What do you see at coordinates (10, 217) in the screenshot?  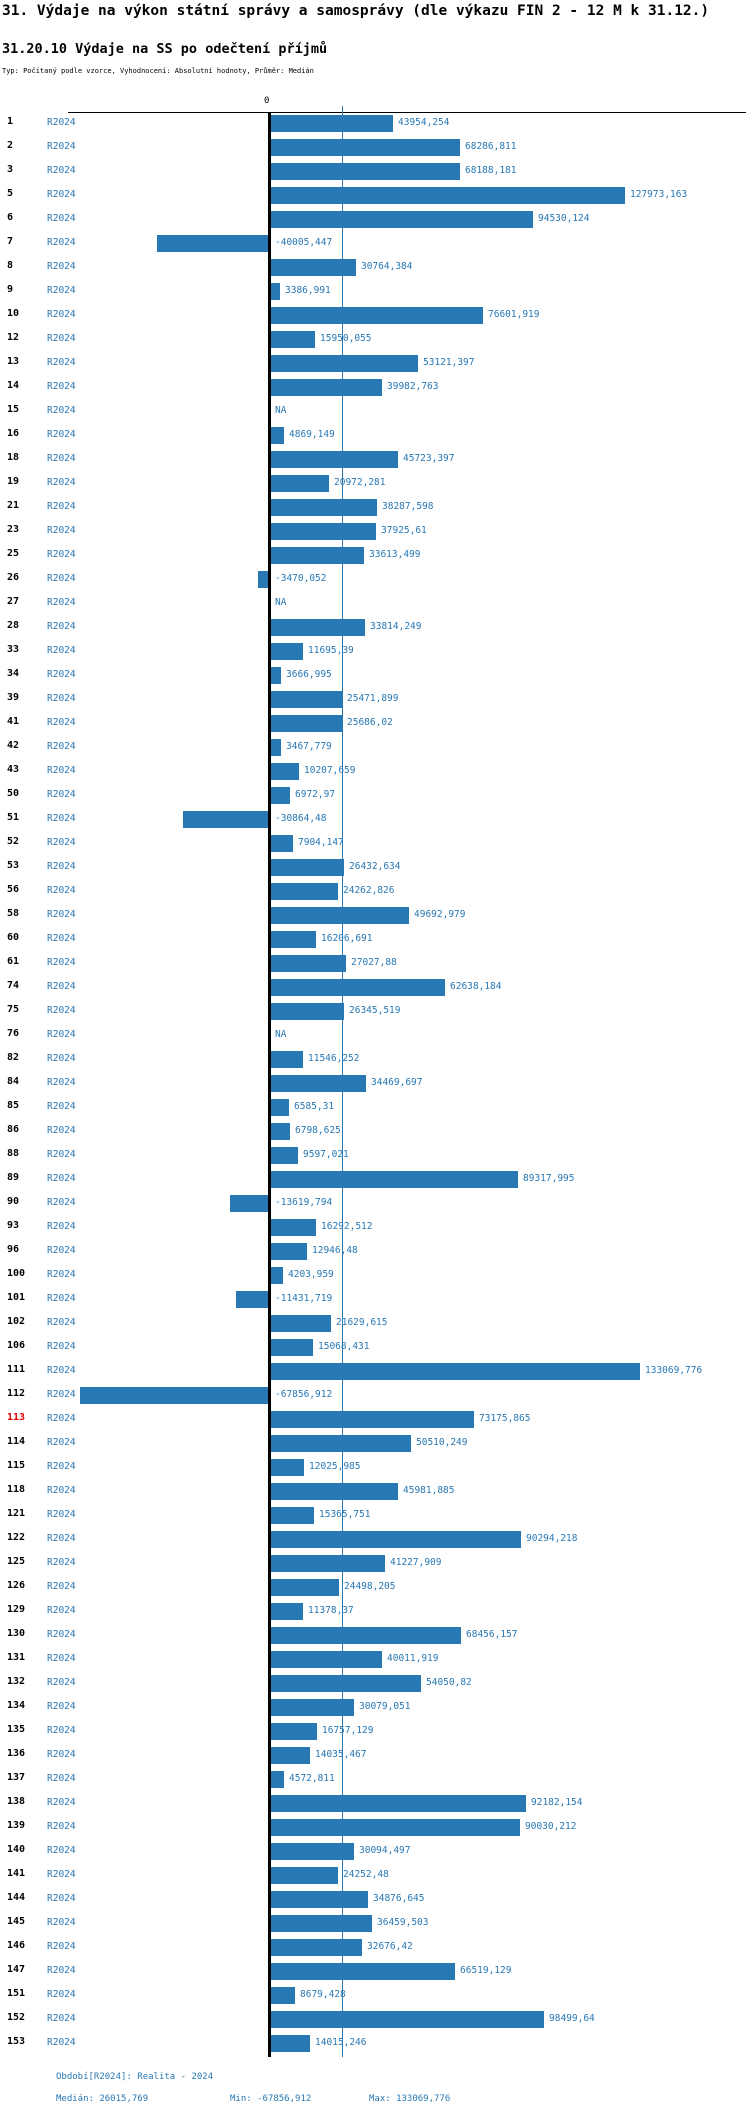 I see `row-number: 6` at bounding box center [10, 217].